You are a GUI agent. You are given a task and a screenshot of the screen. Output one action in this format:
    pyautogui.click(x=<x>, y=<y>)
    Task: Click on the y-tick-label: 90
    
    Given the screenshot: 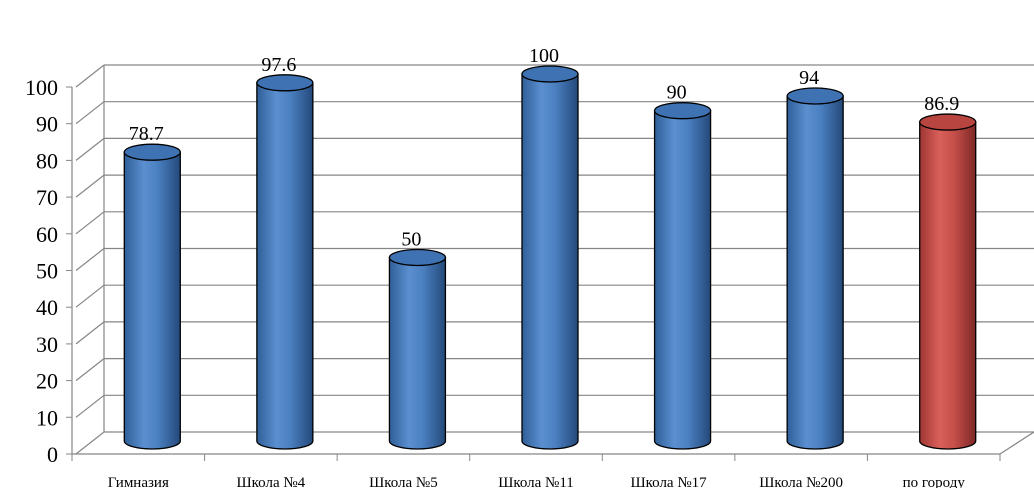 What is the action you would take?
    pyautogui.click(x=47, y=124)
    